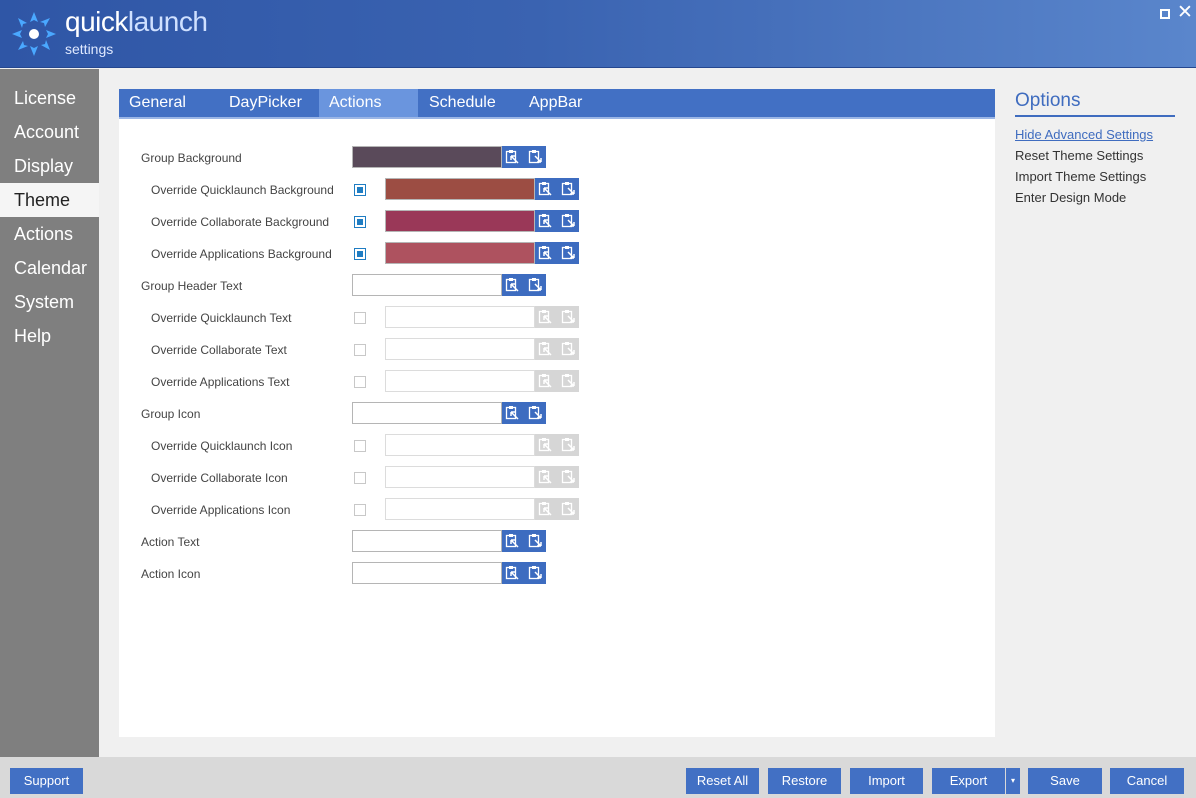 The image size is (1196, 798). Describe the element at coordinates (1081, 176) in the screenshot. I see `import-theme-settings-link: Import Theme Settings` at that location.